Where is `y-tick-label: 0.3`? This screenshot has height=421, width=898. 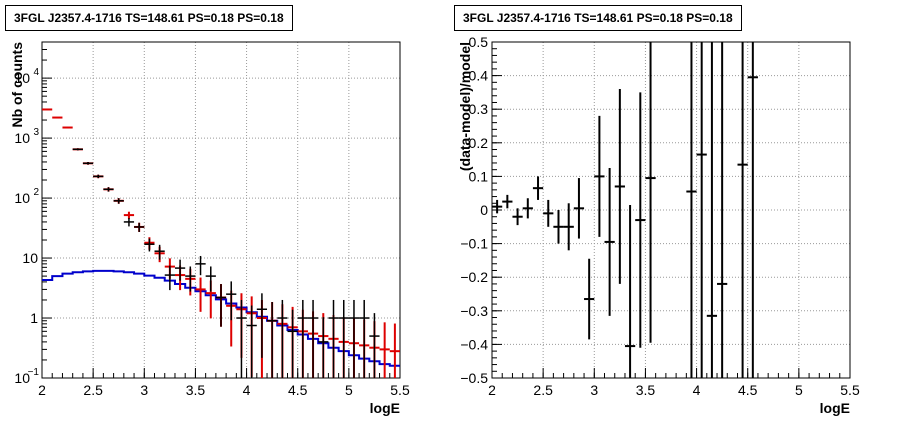 y-tick-label: 0.3 is located at coordinates (479, 109).